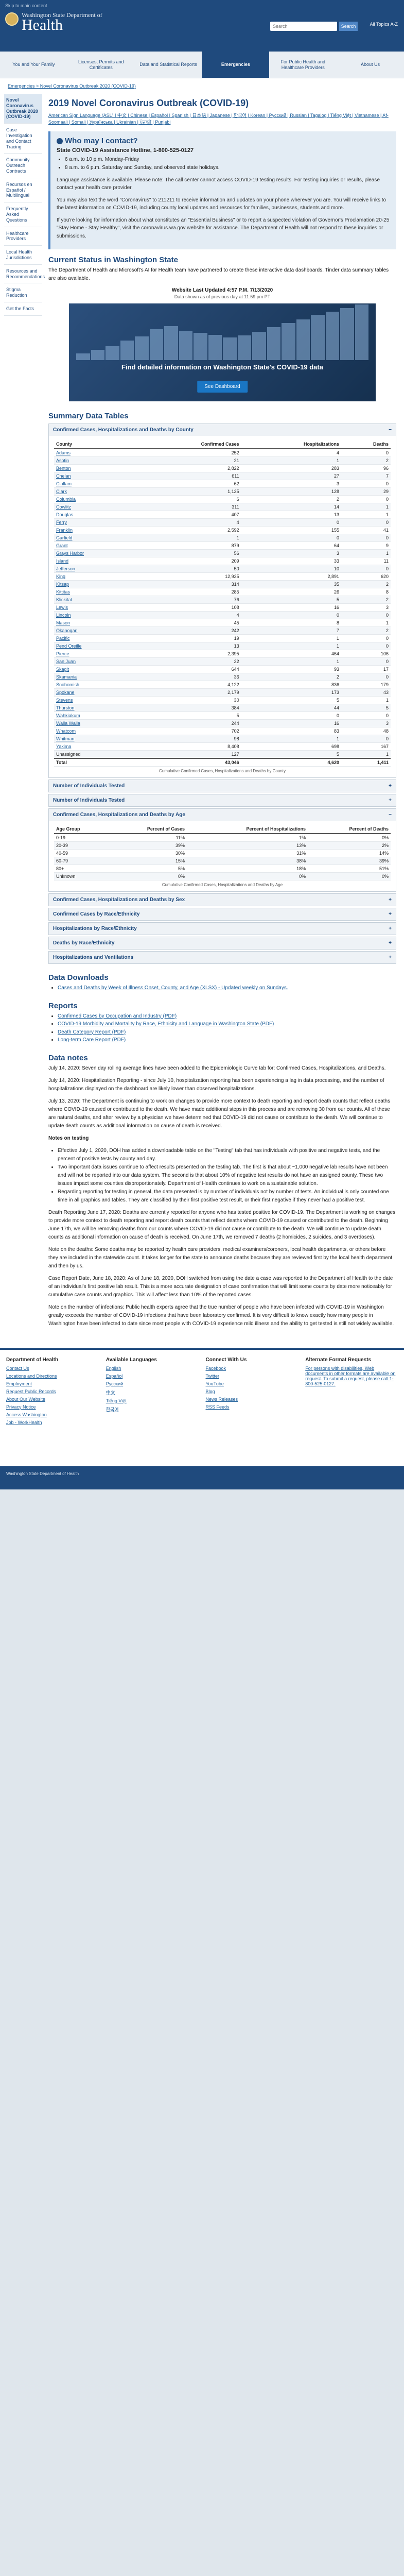  I want to click on sidebar-item: Stigma Reduction, so click(23, 292).